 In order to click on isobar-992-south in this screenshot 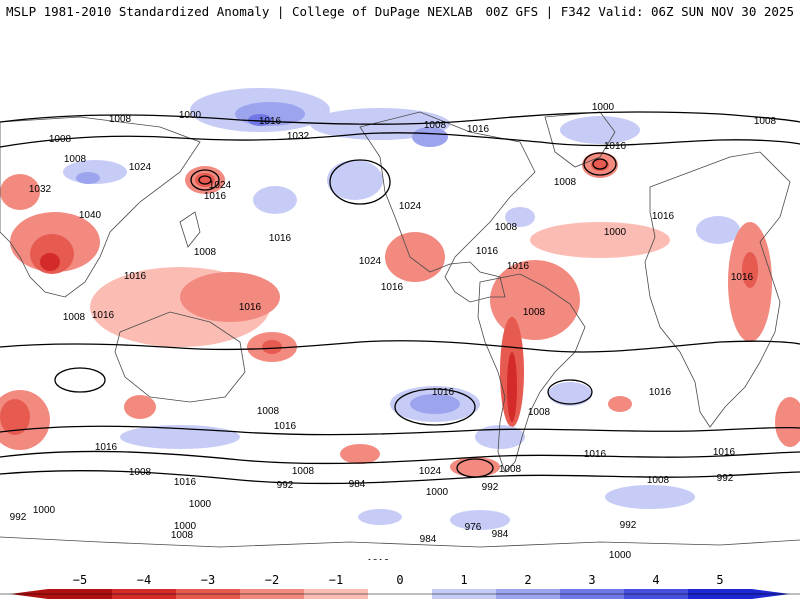, I will do `click(400, 477)`.